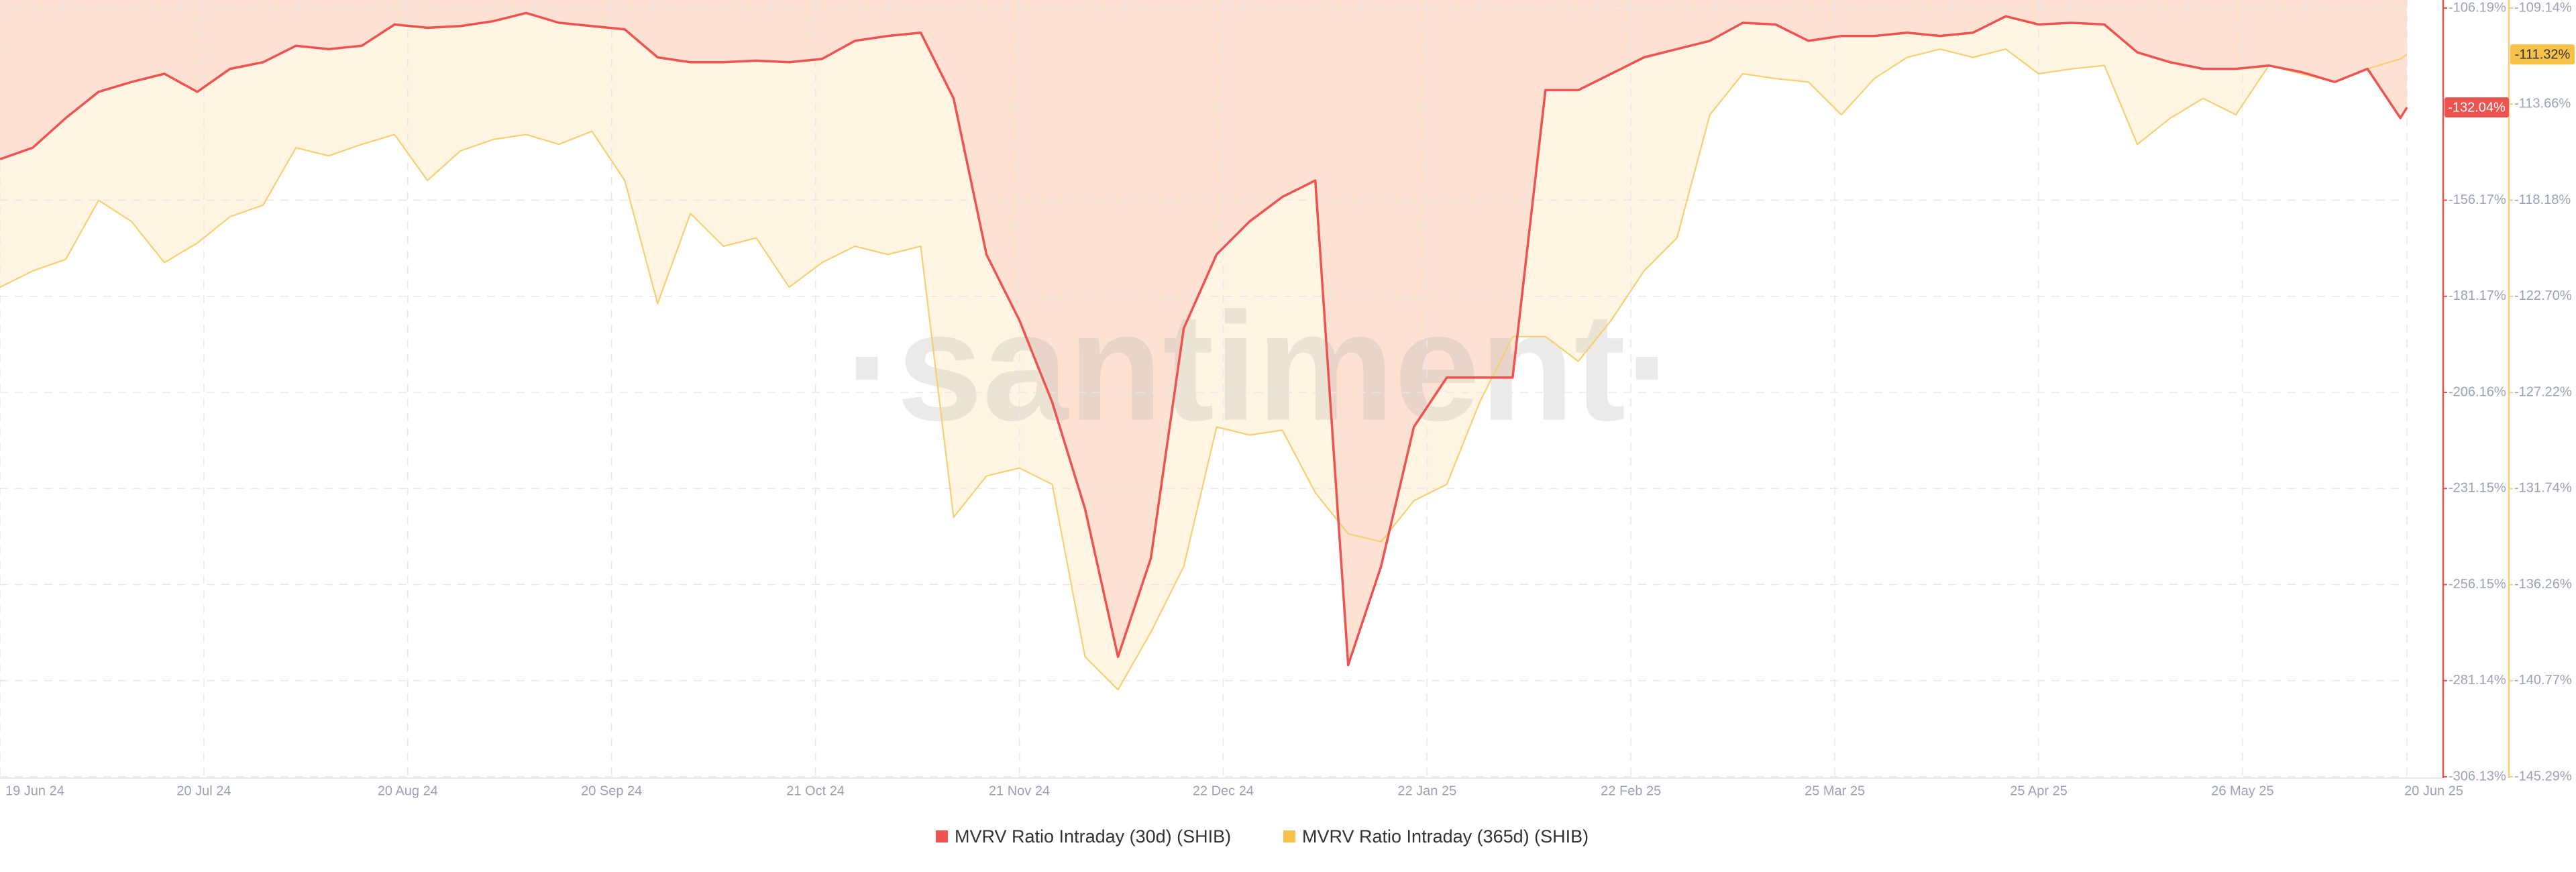 This screenshot has height=872, width=2576. What do you see at coordinates (1019, 790) in the screenshot?
I see `x-tick-label: 21 Nov 24` at bounding box center [1019, 790].